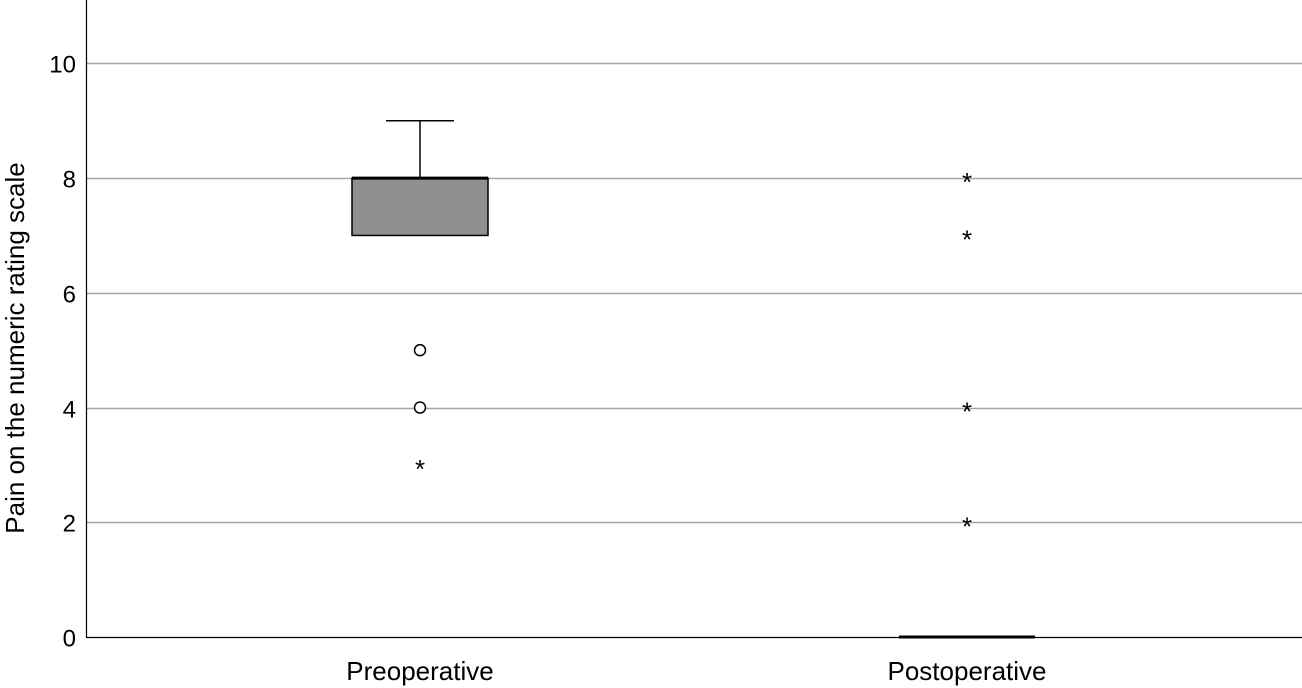 The image size is (1302, 688). I want to click on y-tick-label-10: 10, so click(62, 65).